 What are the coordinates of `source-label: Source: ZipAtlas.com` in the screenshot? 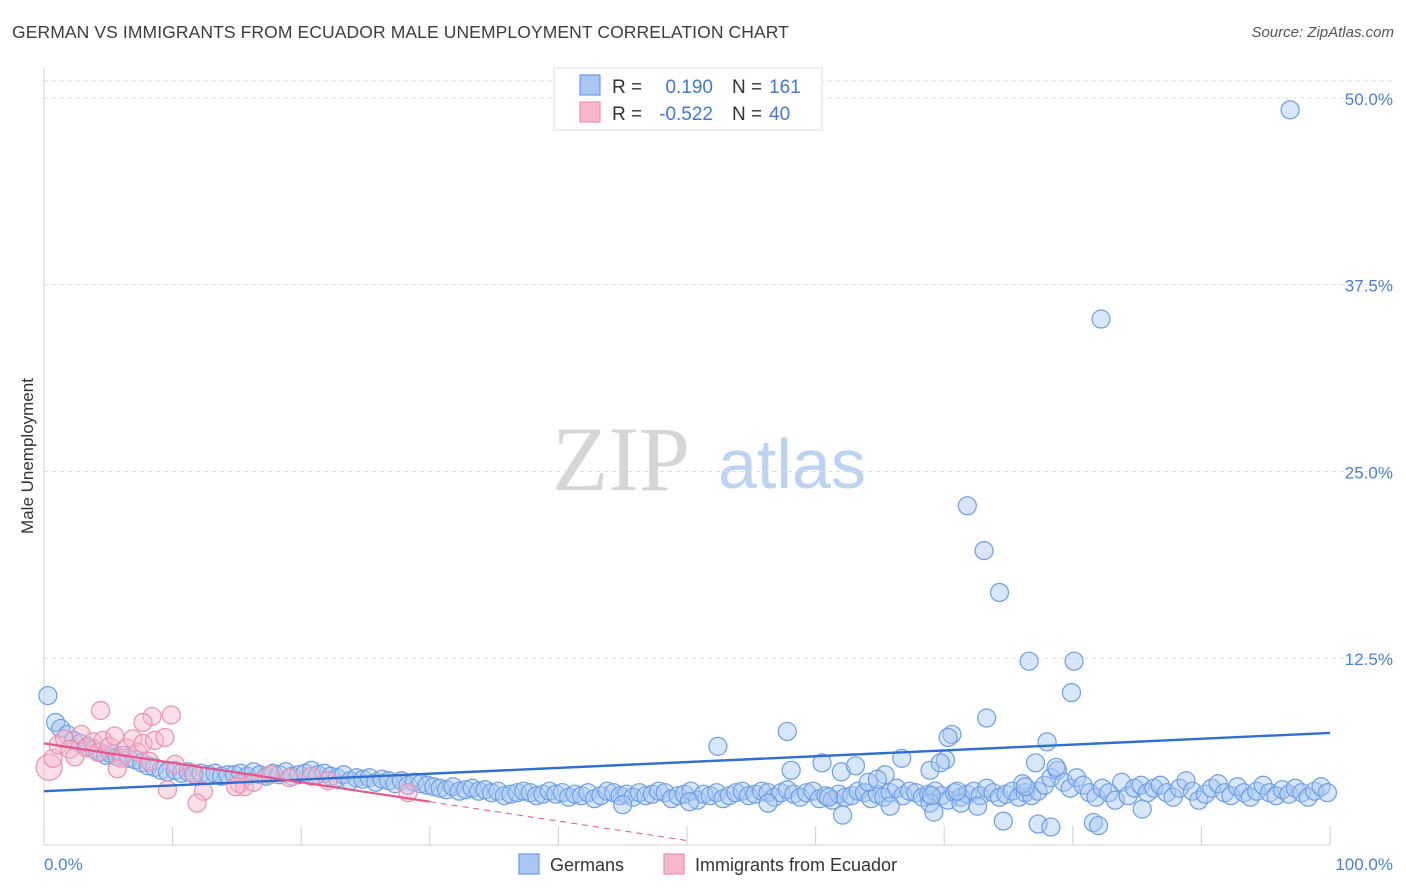 It's located at (1322, 32).